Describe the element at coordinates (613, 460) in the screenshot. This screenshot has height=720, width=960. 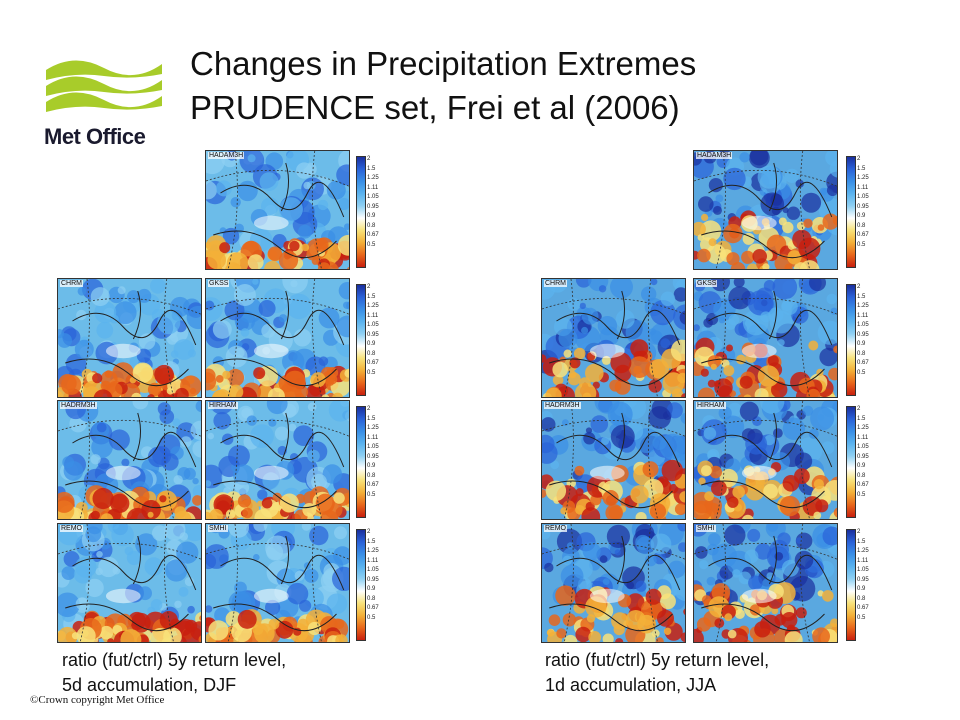
I see `right-map-hadrm3h: HADRM3H` at that location.